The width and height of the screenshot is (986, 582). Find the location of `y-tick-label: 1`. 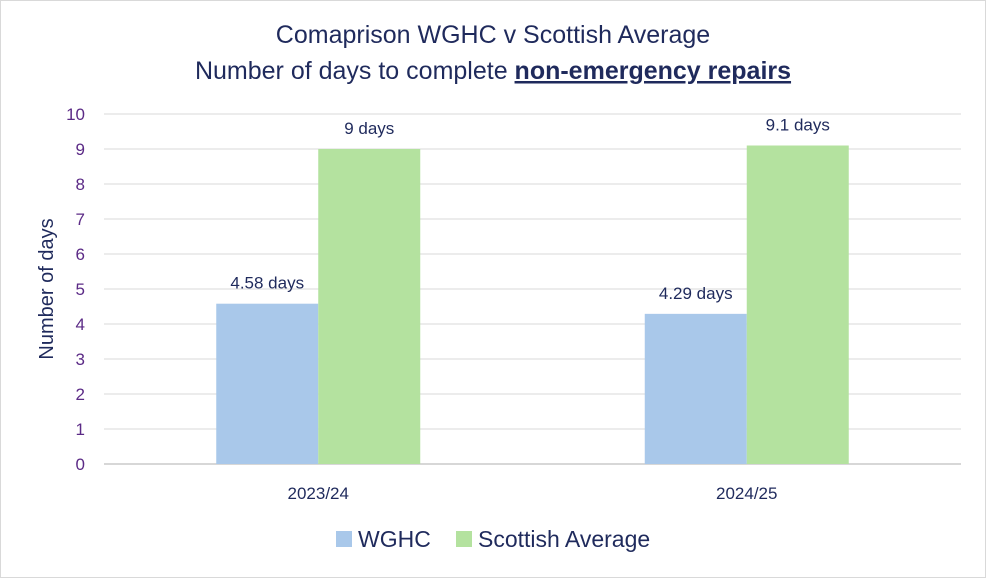

y-tick-label: 1 is located at coordinates (80, 429).